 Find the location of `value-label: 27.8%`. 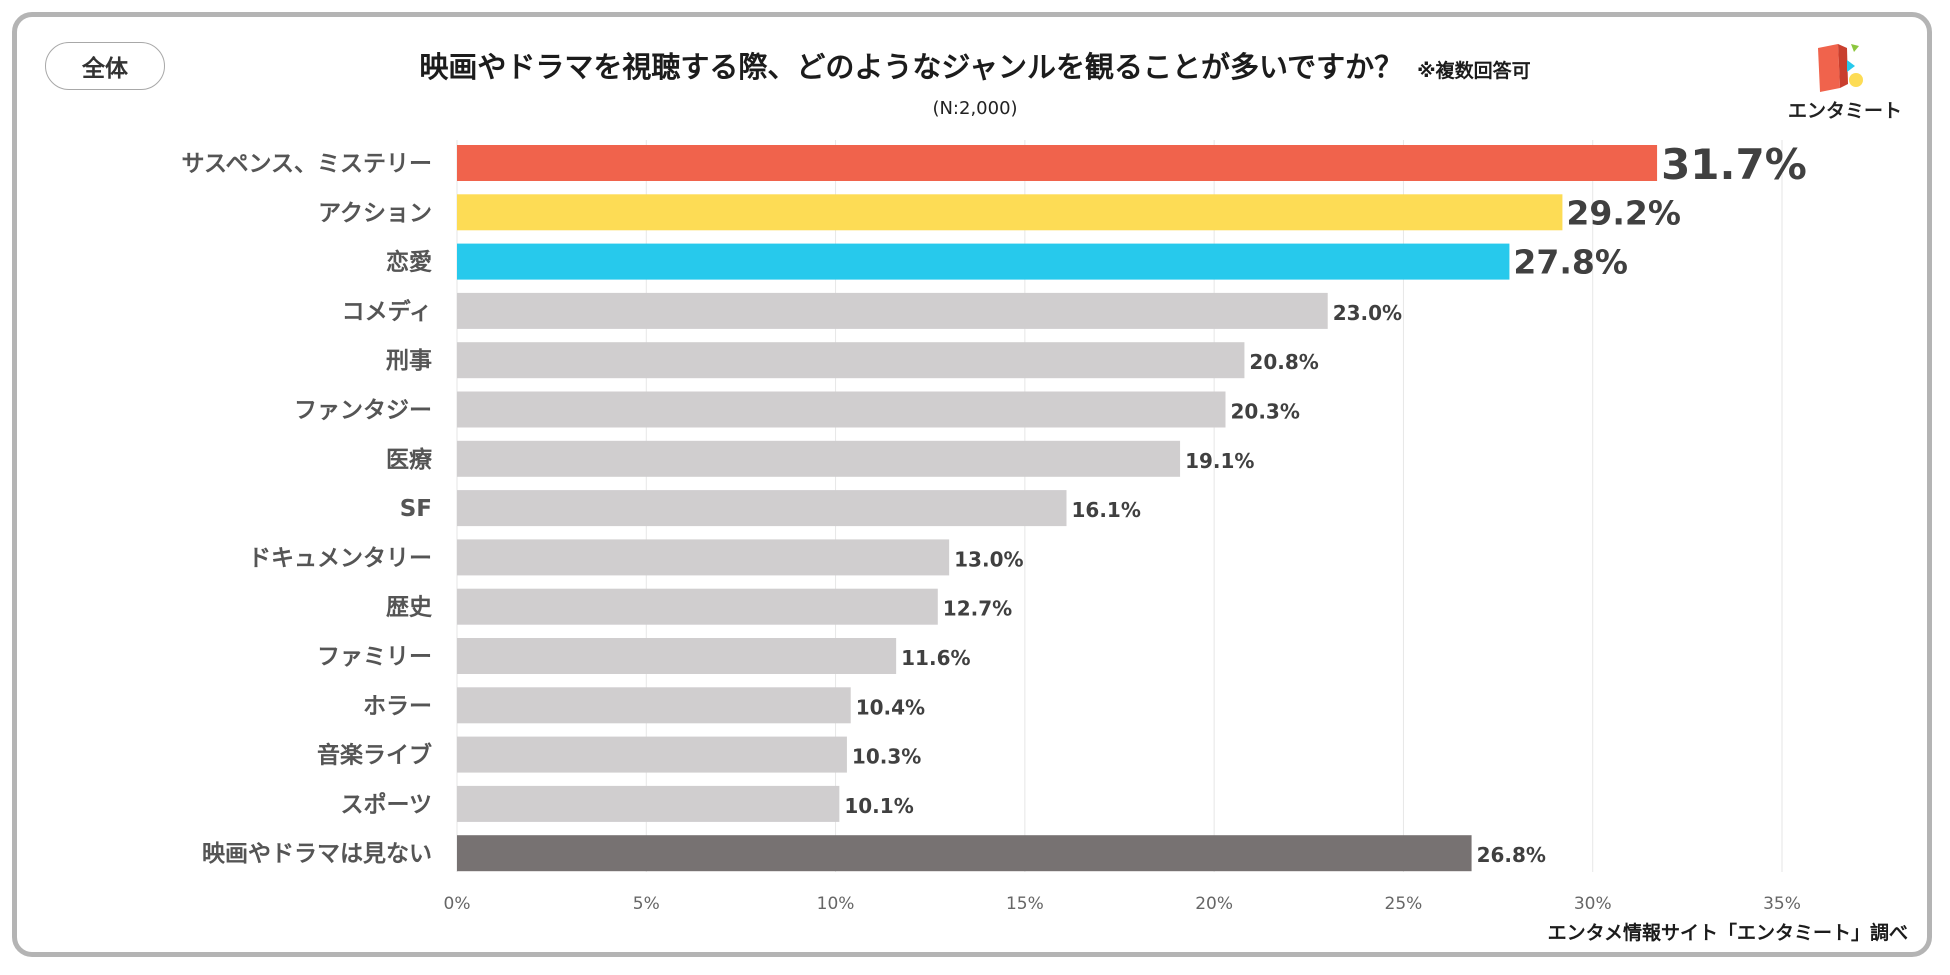

value-label: 27.8% is located at coordinates (1570, 262).